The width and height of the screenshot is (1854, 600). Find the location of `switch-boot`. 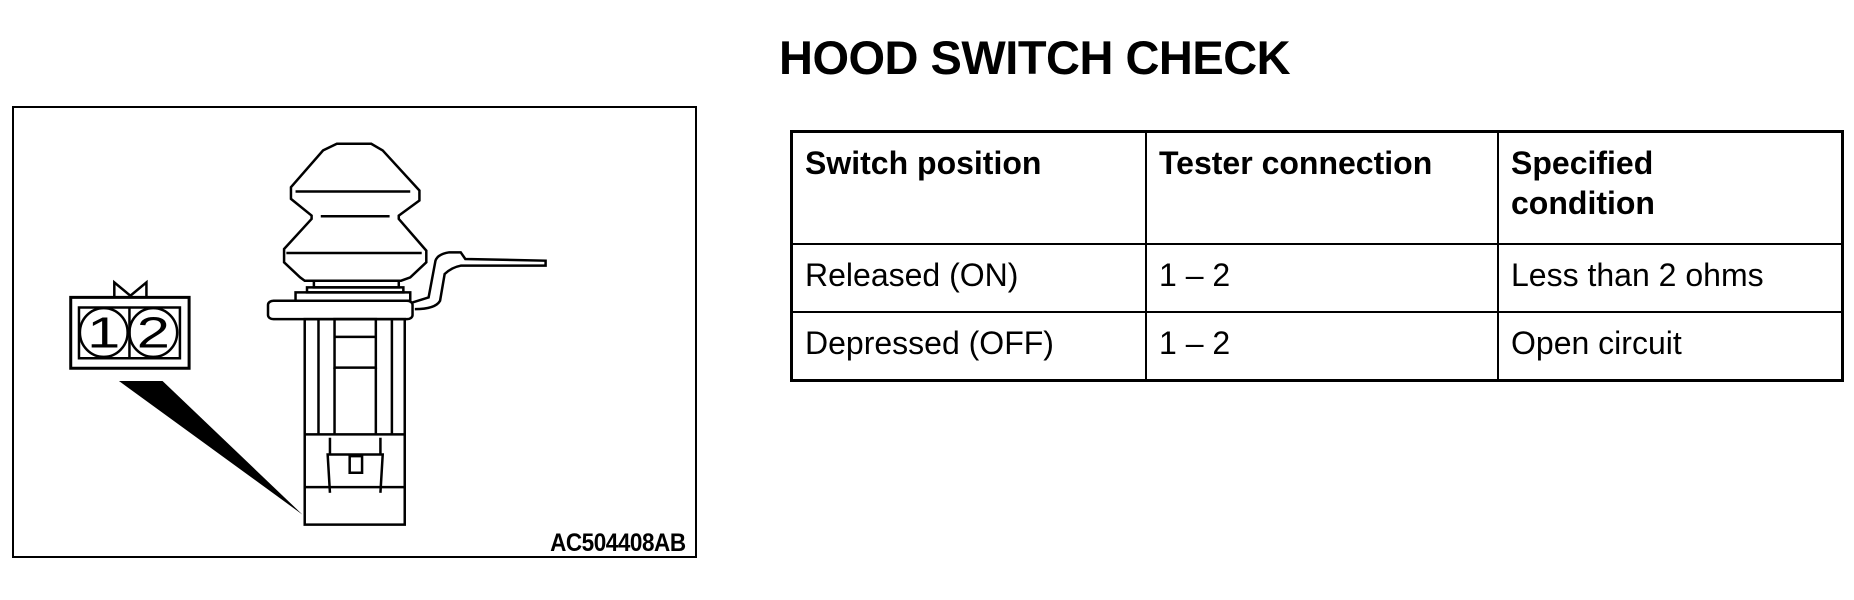

switch-boot is located at coordinates (355, 212).